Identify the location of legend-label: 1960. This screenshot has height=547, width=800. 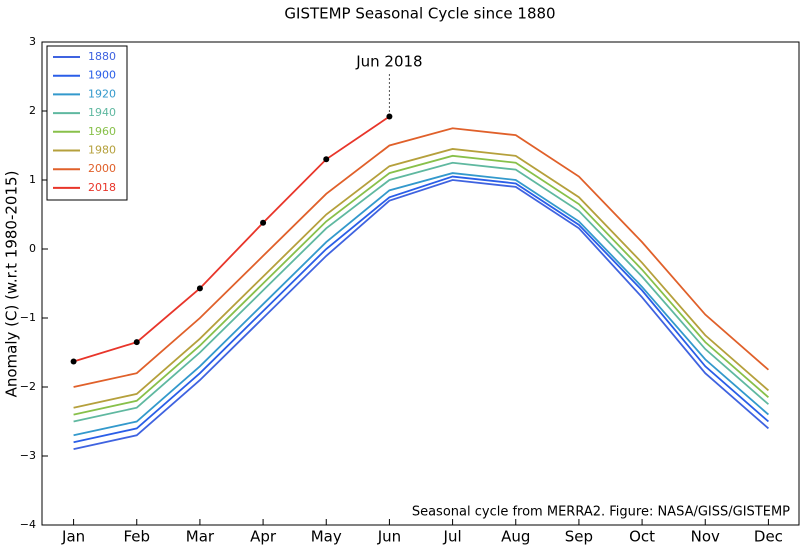
(102, 131).